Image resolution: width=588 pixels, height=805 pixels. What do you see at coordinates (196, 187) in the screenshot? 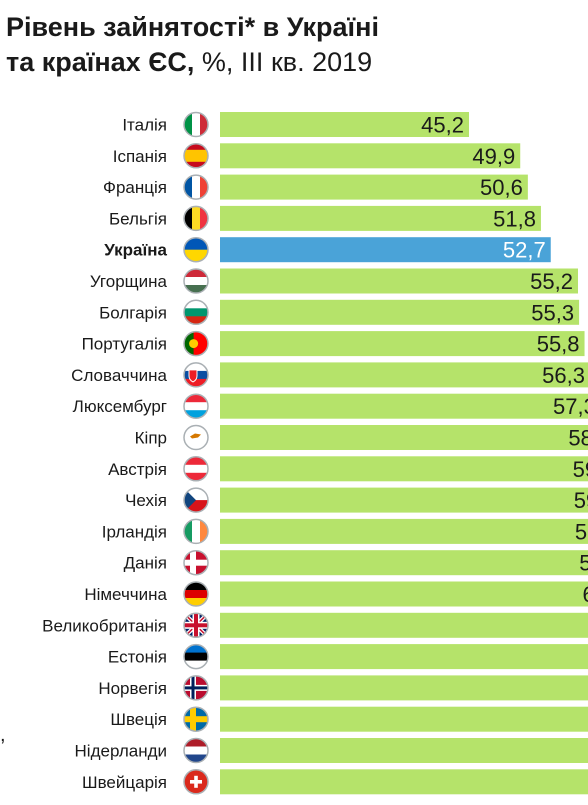
I see `france-flag-icon` at bounding box center [196, 187].